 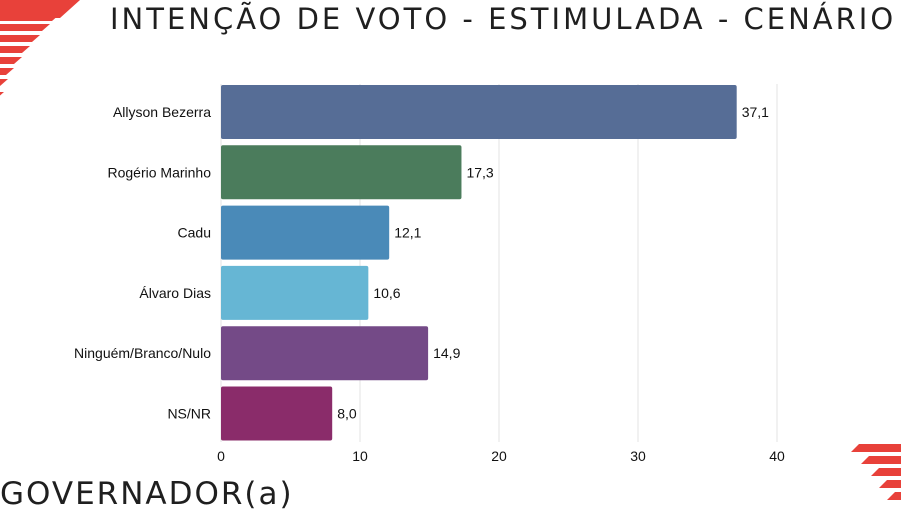 What do you see at coordinates (446, 353) in the screenshot?
I see `value-label: 14,9` at bounding box center [446, 353].